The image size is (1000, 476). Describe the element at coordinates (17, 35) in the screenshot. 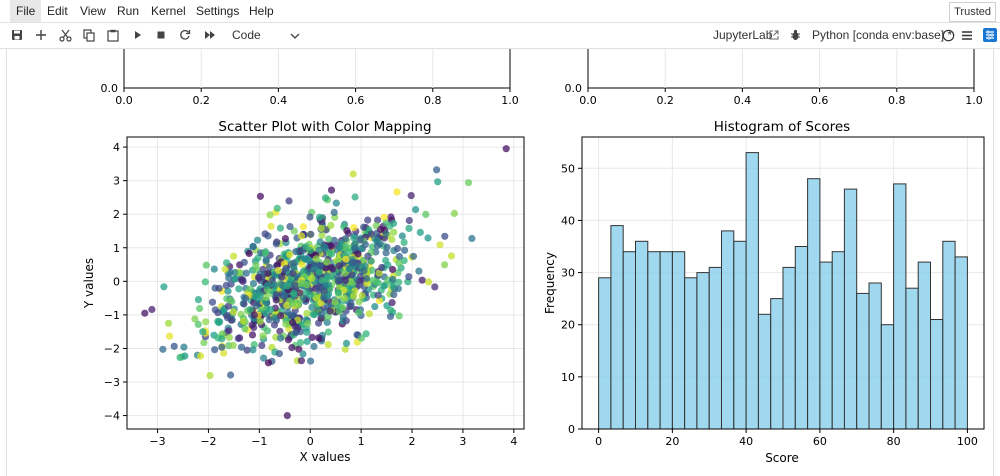

I see `save-icon` at that location.